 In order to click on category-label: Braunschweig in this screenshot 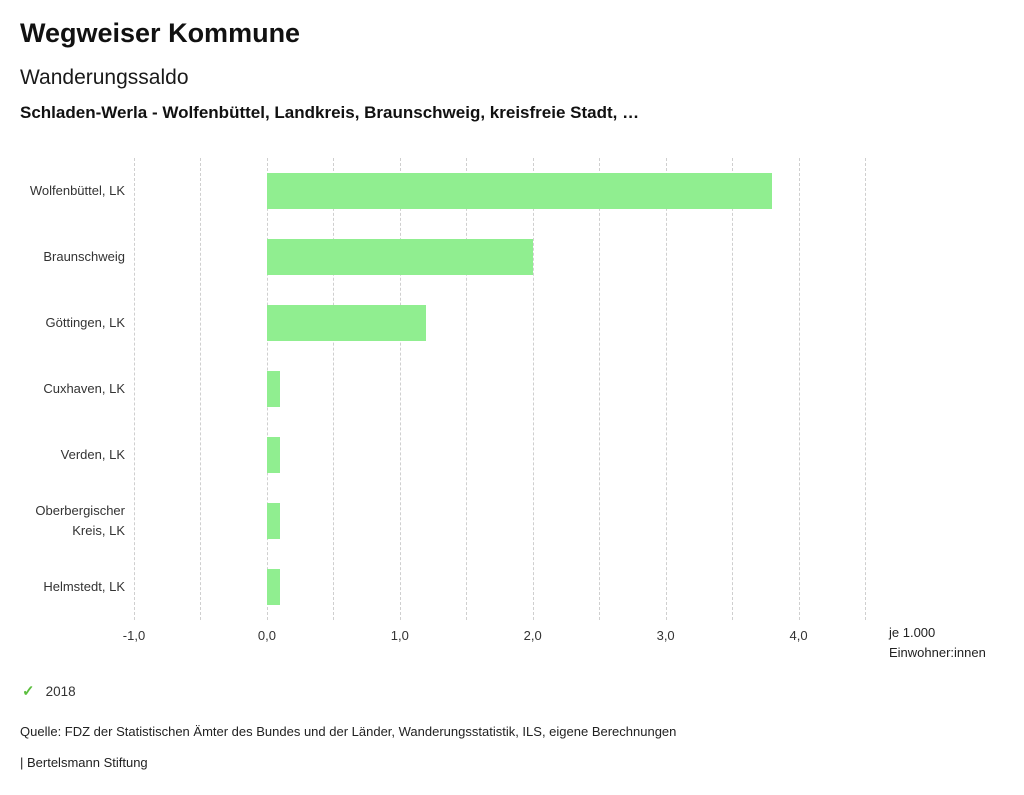, I will do `click(84, 256)`.